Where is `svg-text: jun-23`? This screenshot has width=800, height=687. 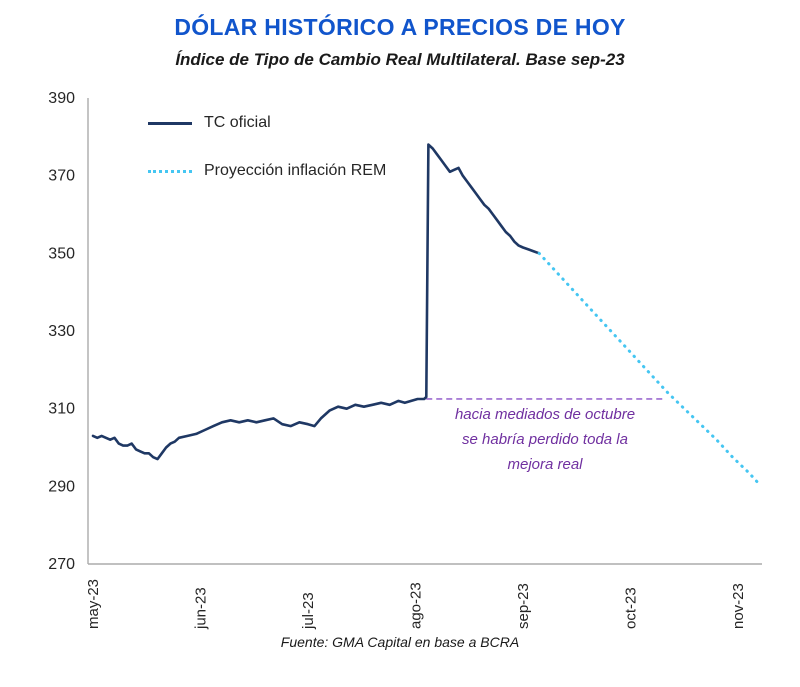
svg-text: jun-23 is located at coordinates (201, 608).